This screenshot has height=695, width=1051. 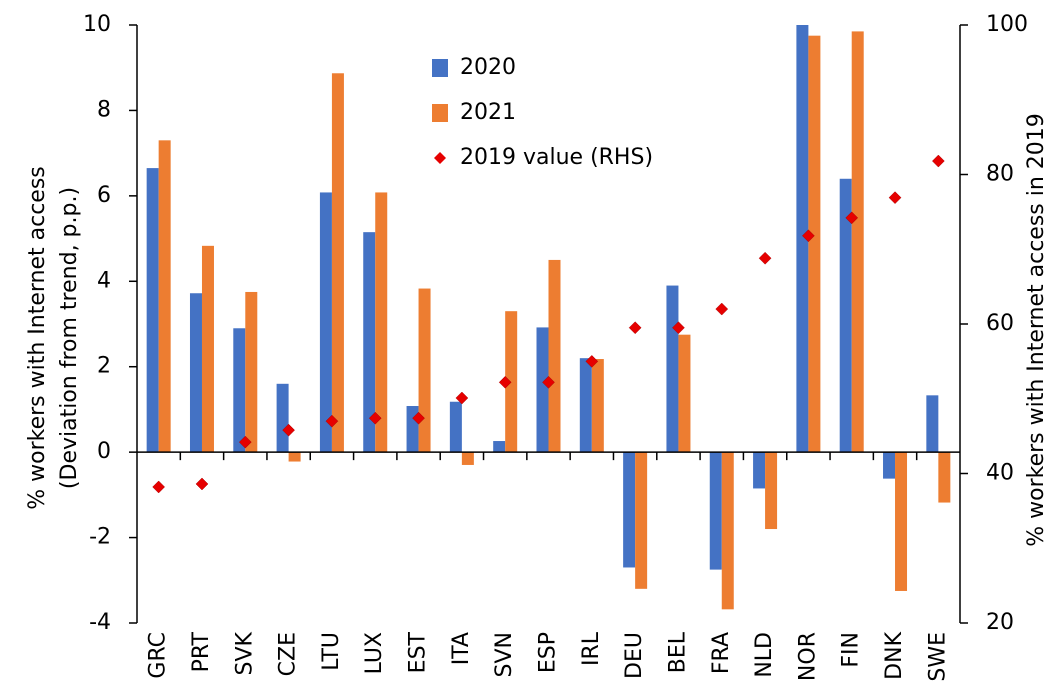 I want to click on y-tick-label: 4, so click(x=104, y=280).